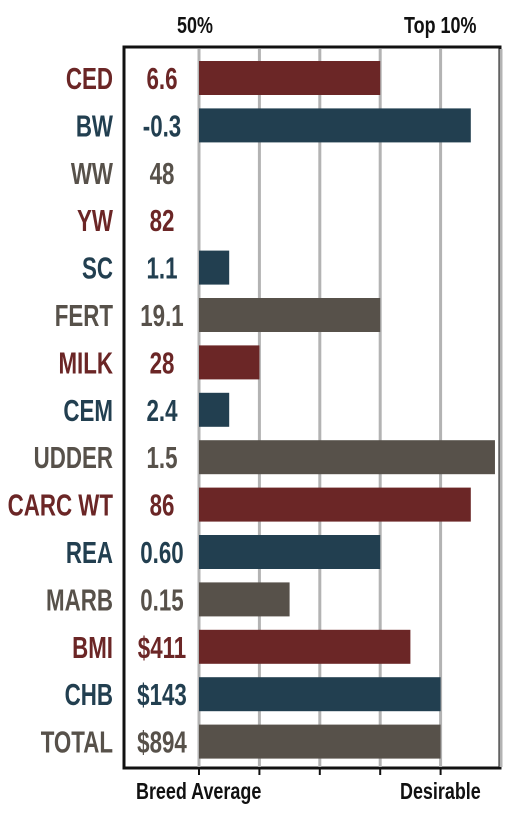 The height and width of the screenshot is (818, 511). I want to click on row-value-cem: 2.4, so click(161, 410).